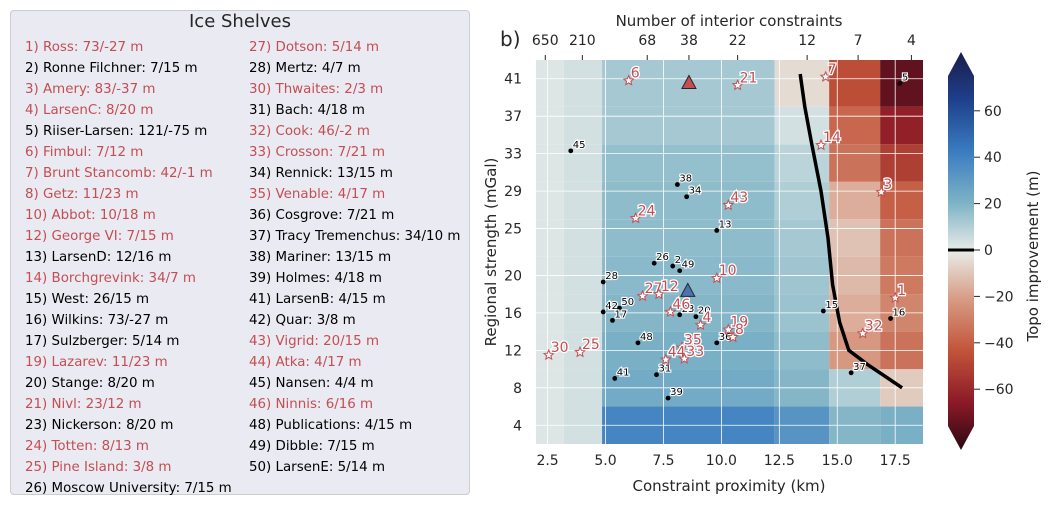 The image size is (1049, 505). Describe the element at coordinates (317, 194) in the screenshot. I see `legend-entry: 35) Venable: 4/17 m` at that location.